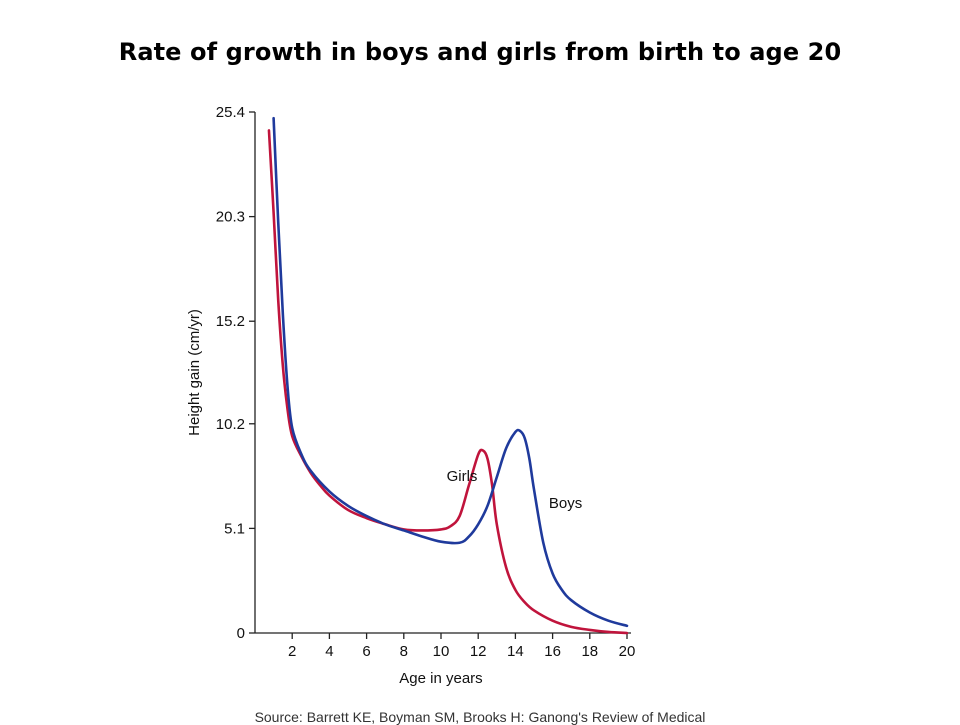 Image resolution: width=960 pixels, height=725 pixels. Describe the element at coordinates (292, 651) in the screenshot. I see `x-tick-label: 2` at that location.